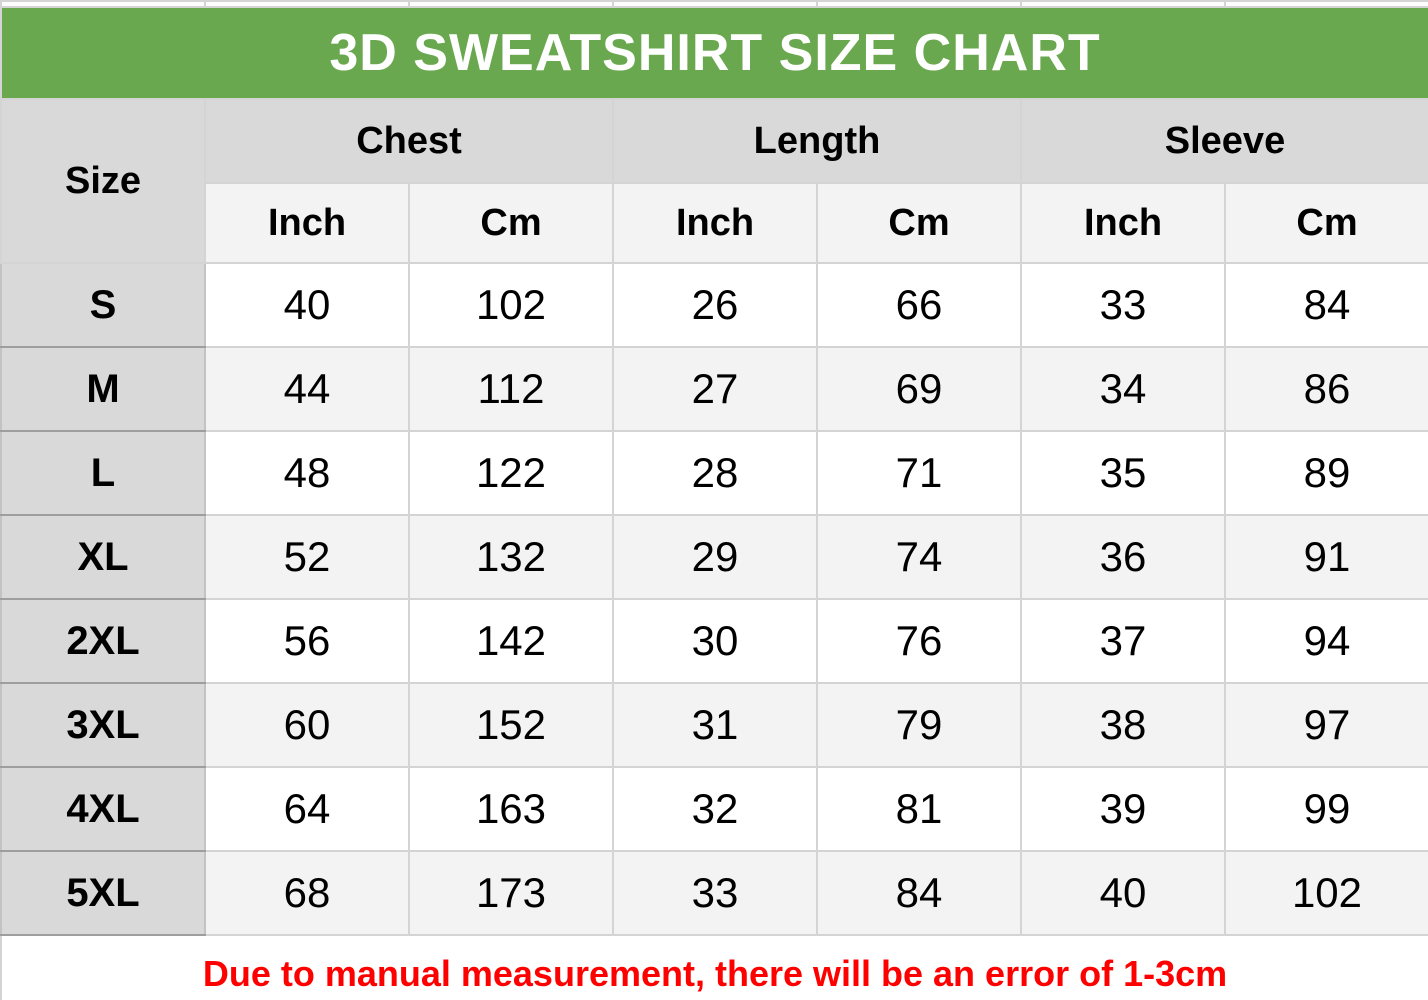  Describe the element at coordinates (1123, 305) in the screenshot. I see `cell-sleeve-inch: 33` at that location.